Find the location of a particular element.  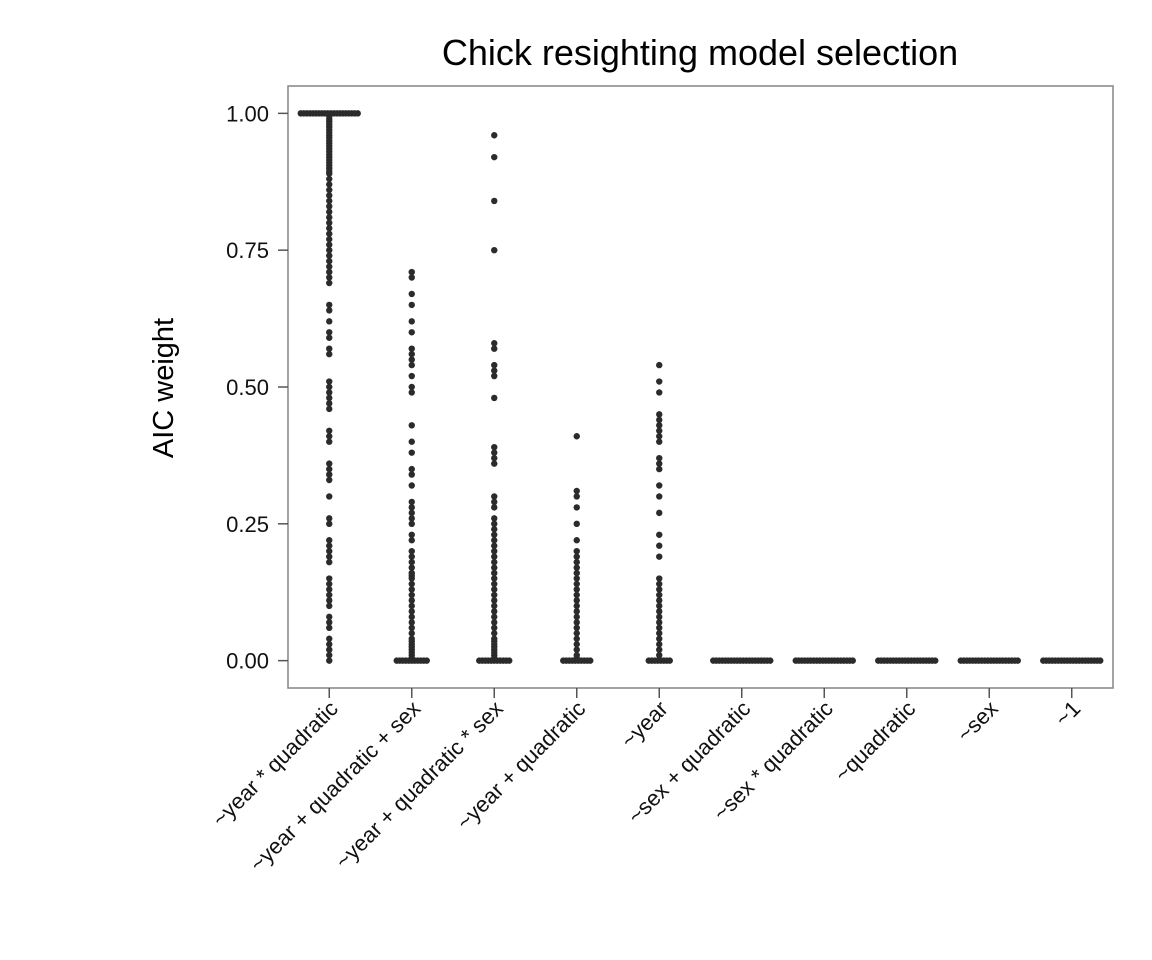

x-tick-label: ~year + quadratic * sex is located at coordinates (419, 785).